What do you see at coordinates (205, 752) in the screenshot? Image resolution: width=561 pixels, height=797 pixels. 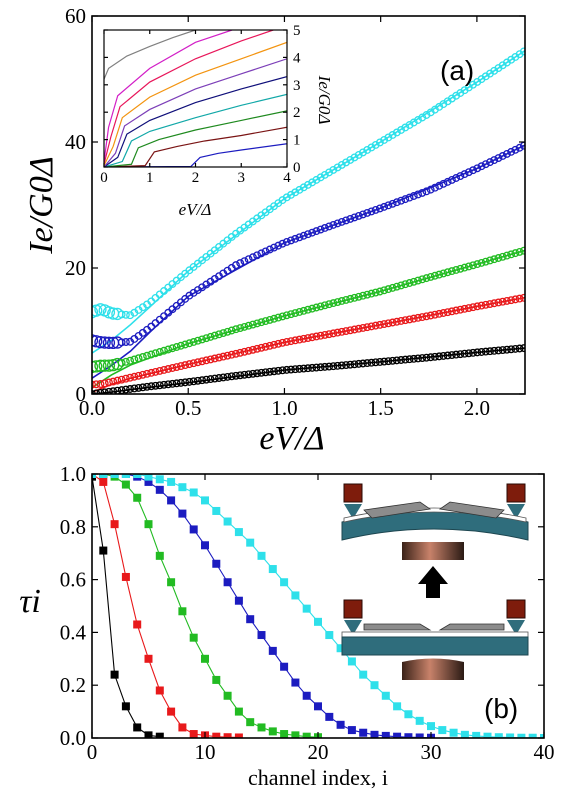 I see `panel-b-xtick-label: 10` at bounding box center [205, 752].